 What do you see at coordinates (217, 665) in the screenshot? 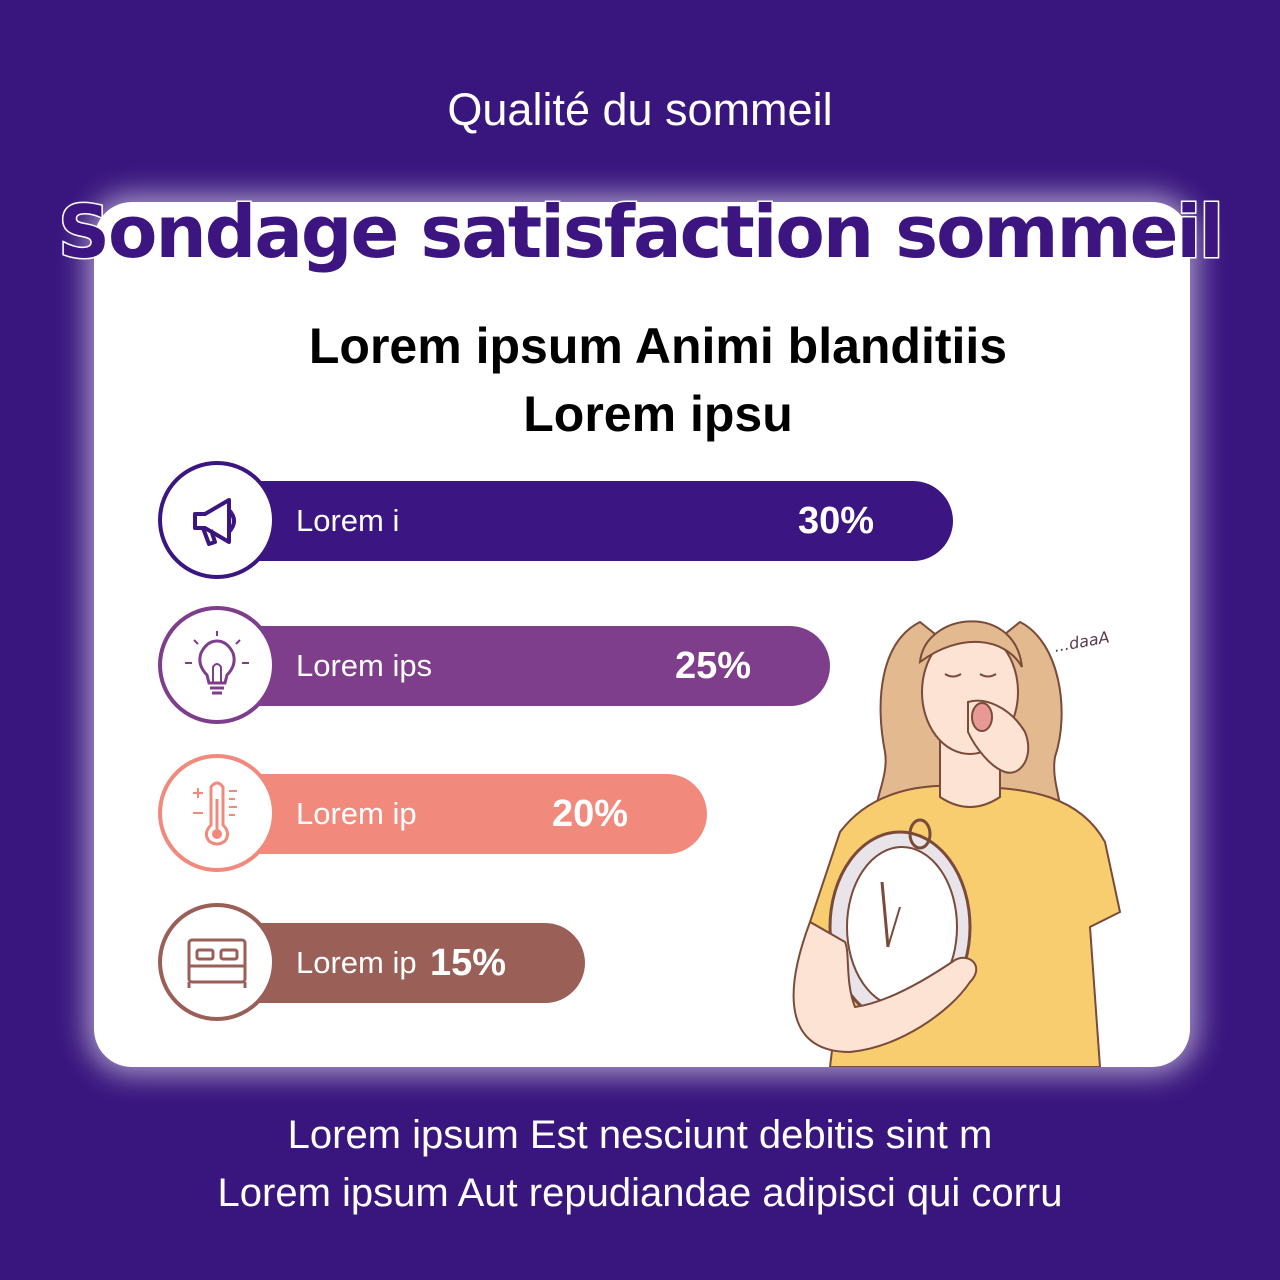
I see `lightbulb-icon` at bounding box center [217, 665].